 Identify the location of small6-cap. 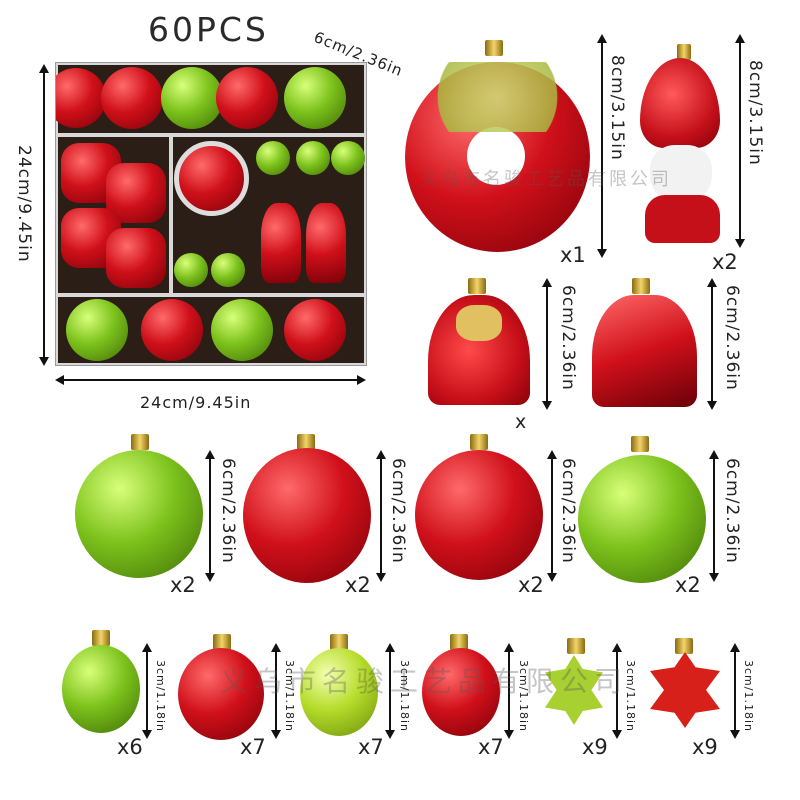
(684, 646).